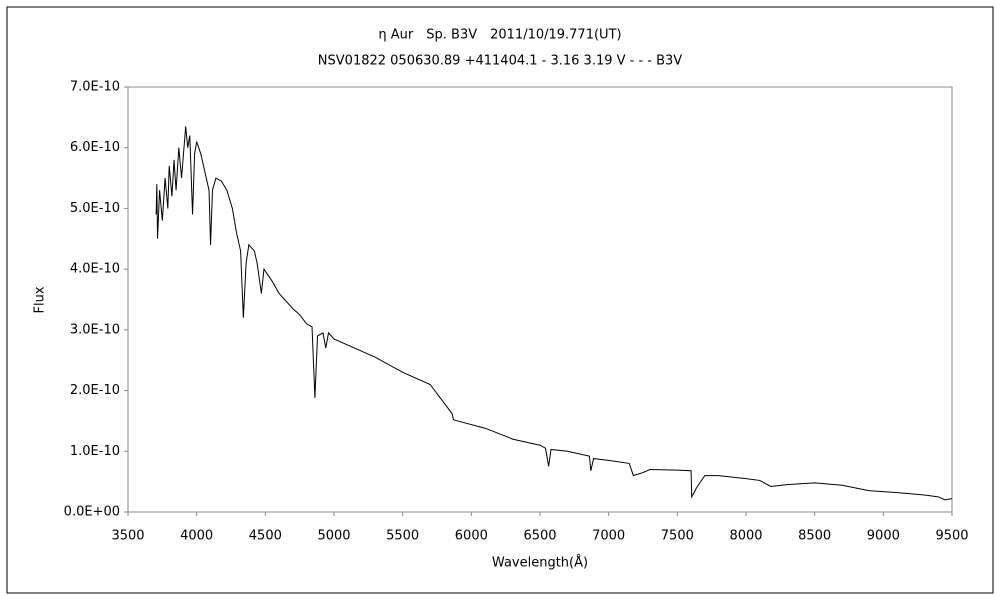  What do you see at coordinates (951, 536) in the screenshot?
I see `x-tick-label: 9500` at bounding box center [951, 536].